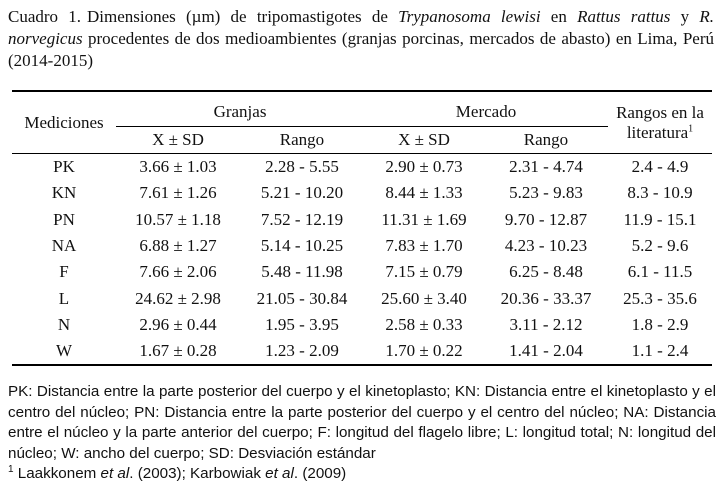 The width and height of the screenshot is (724, 494). I want to click on granjas-range-cell: 1.95 - 3.95, so click(302, 324).